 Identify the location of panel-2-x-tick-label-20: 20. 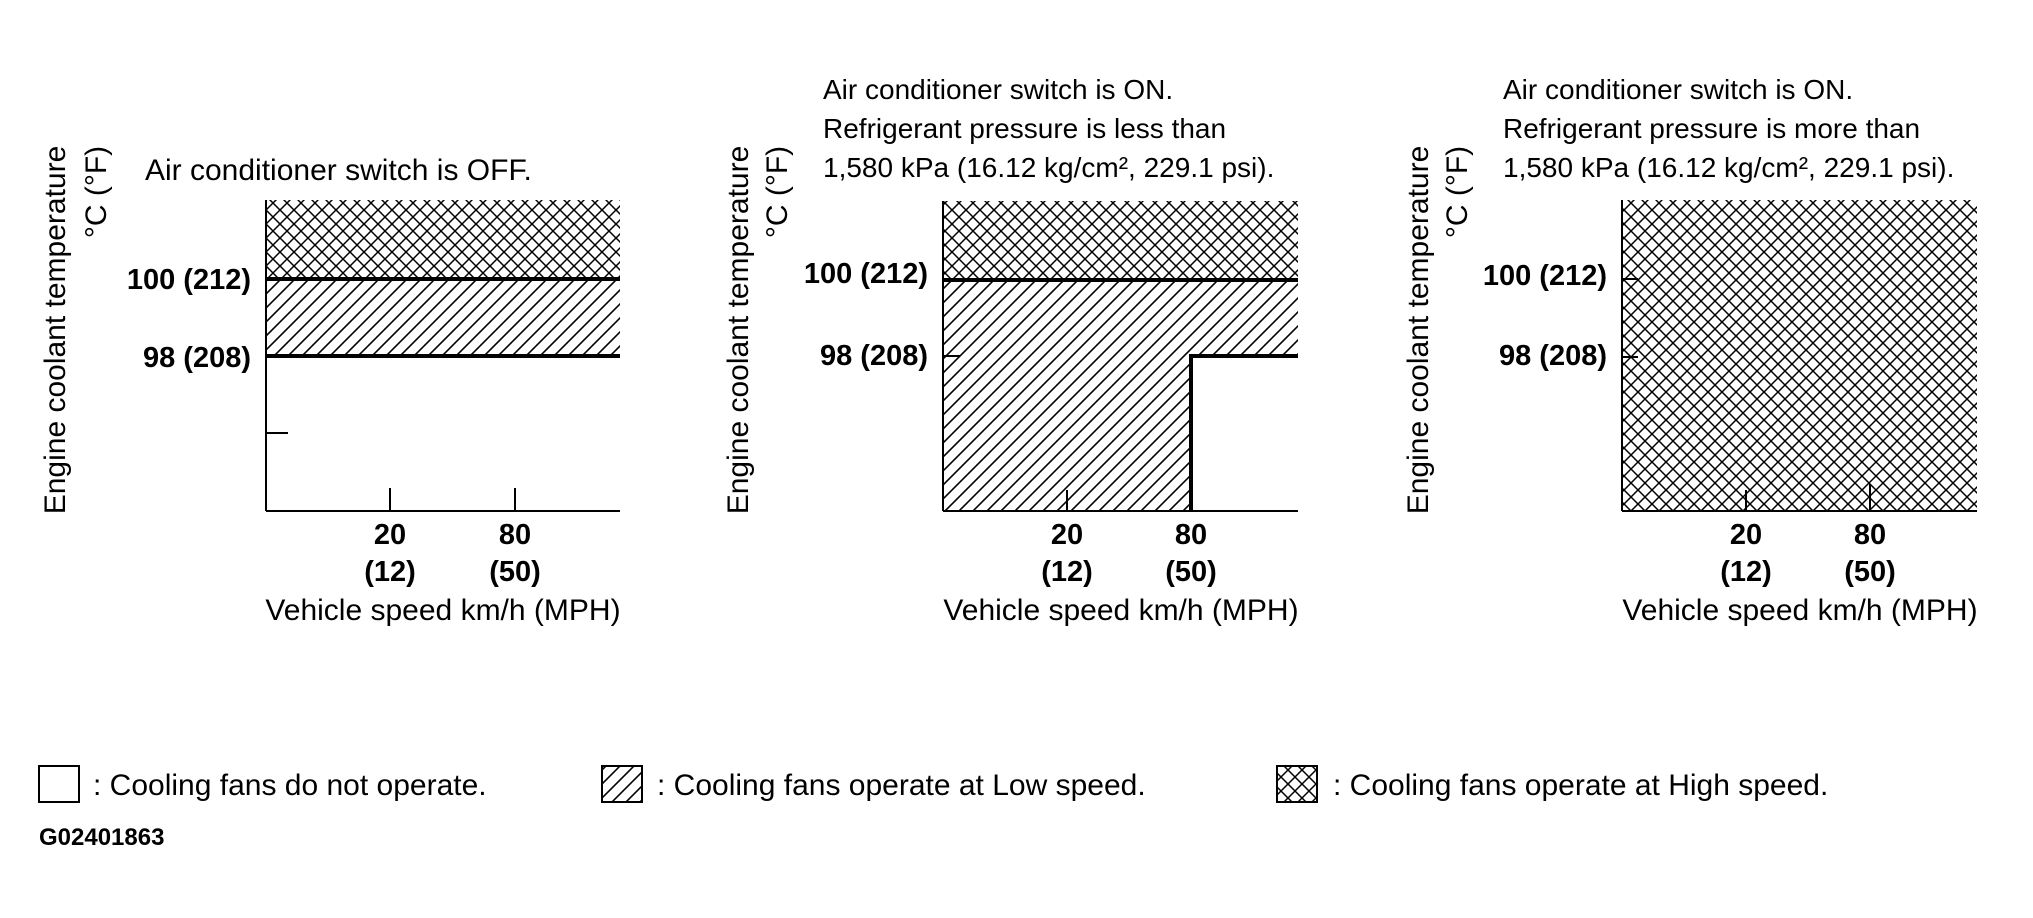
(1067, 535).